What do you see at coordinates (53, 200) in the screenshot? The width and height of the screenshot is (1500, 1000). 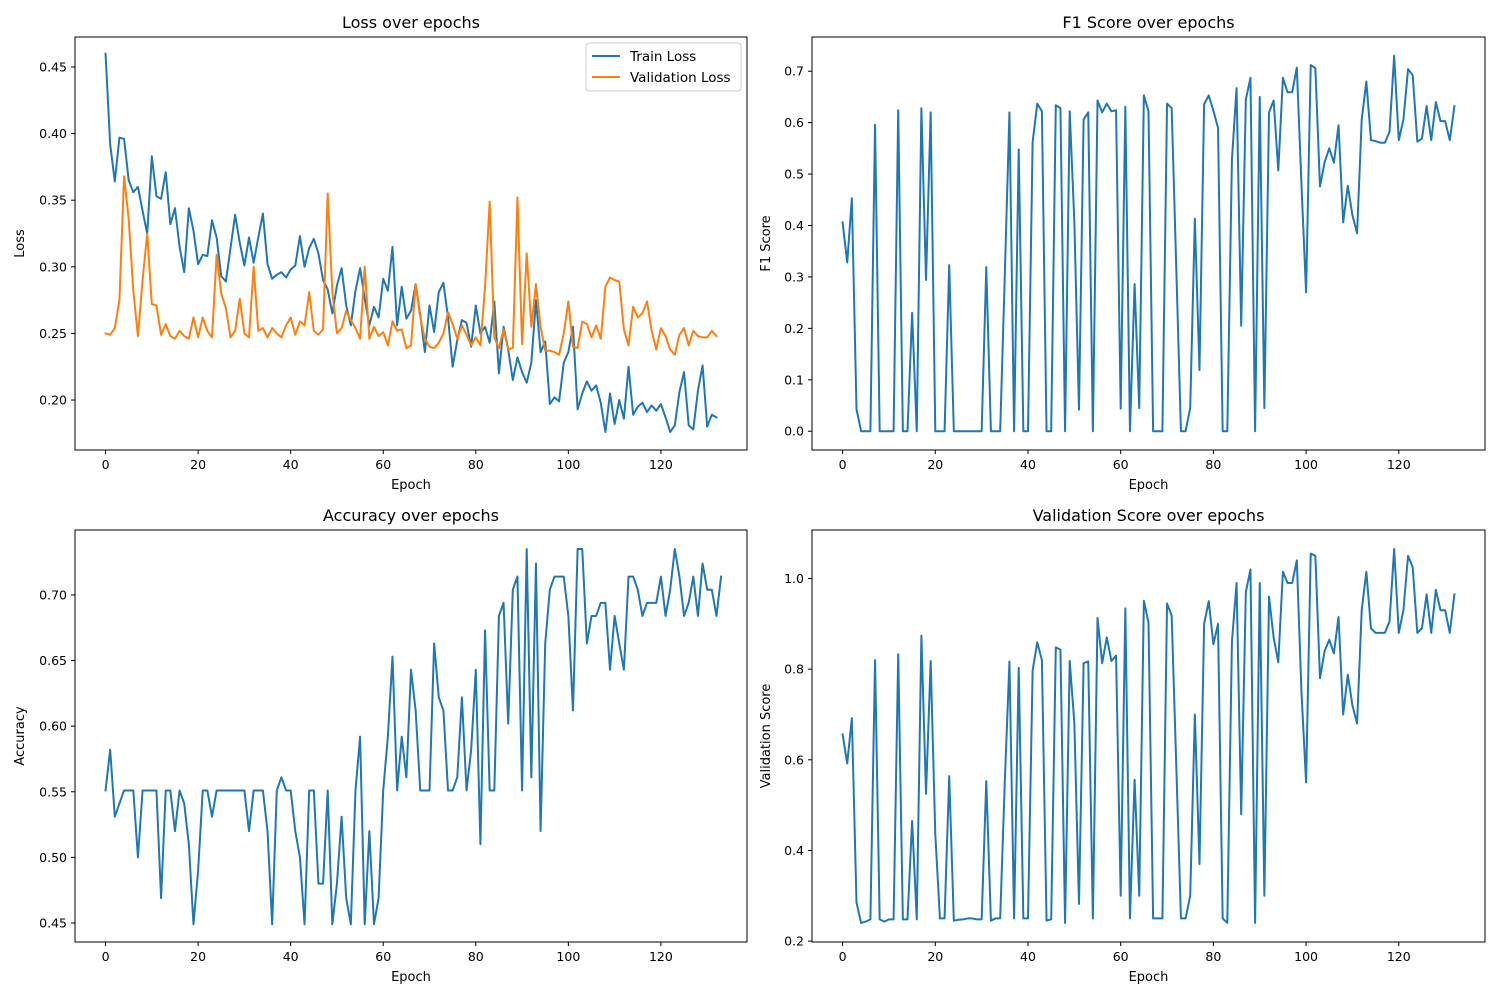 I see `y-tick-label: 0.35` at bounding box center [53, 200].